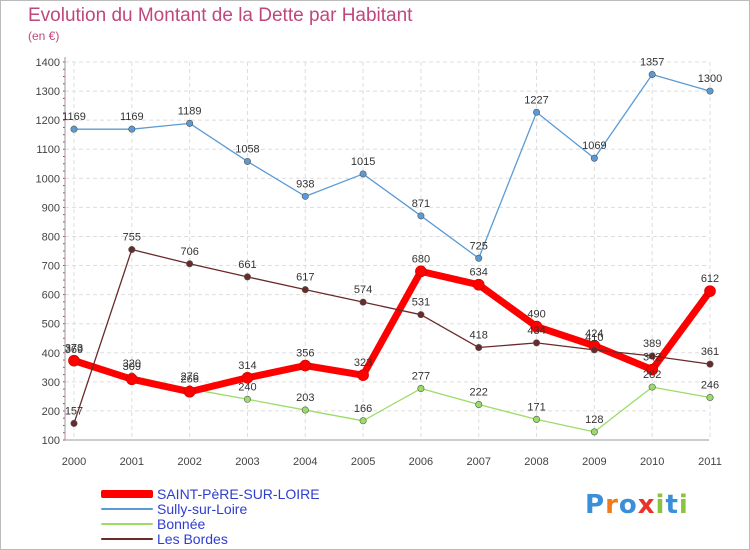 The width and height of the screenshot is (750, 550). What do you see at coordinates (305, 398) in the screenshot?
I see `data-label: 203` at bounding box center [305, 398].